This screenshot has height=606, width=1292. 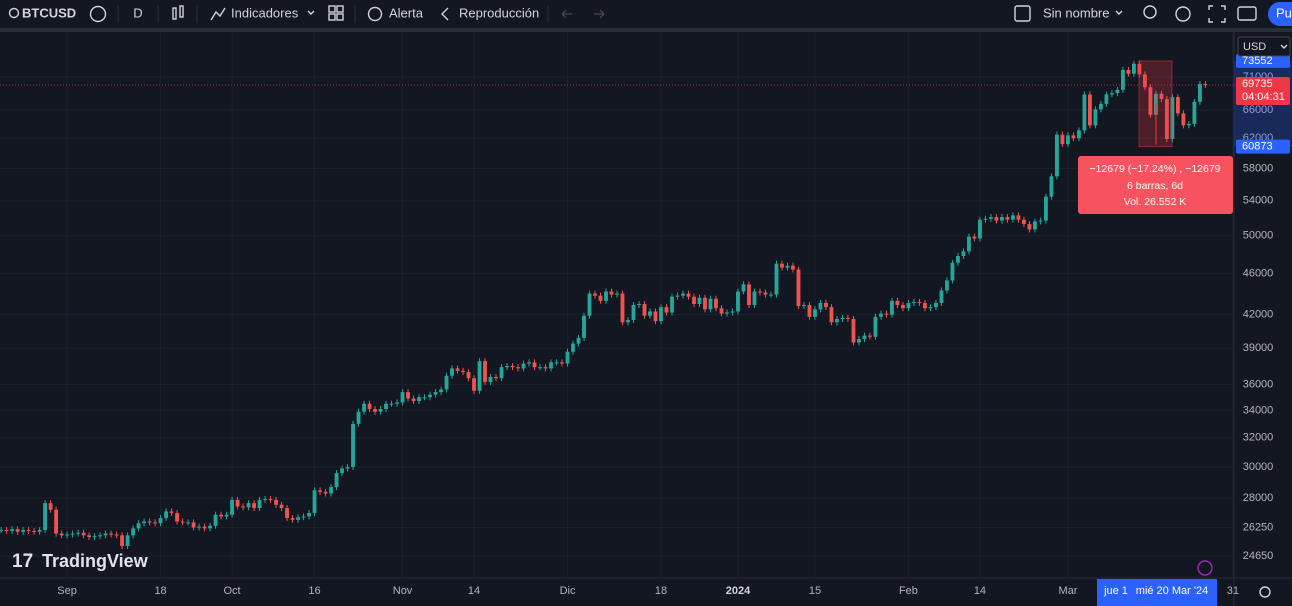 I want to click on x-tick-label: 31, so click(x=1233, y=591).